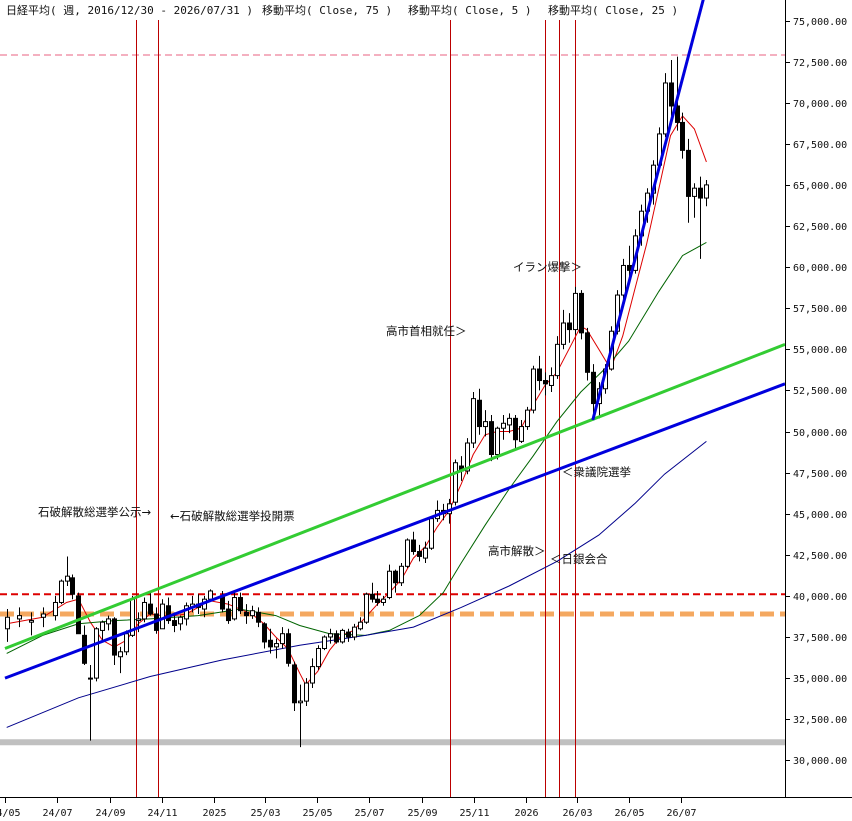  What do you see at coordinates (820, 515) in the screenshot?
I see `y-tick-label-6: 45,000.00` at bounding box center [820, 515].